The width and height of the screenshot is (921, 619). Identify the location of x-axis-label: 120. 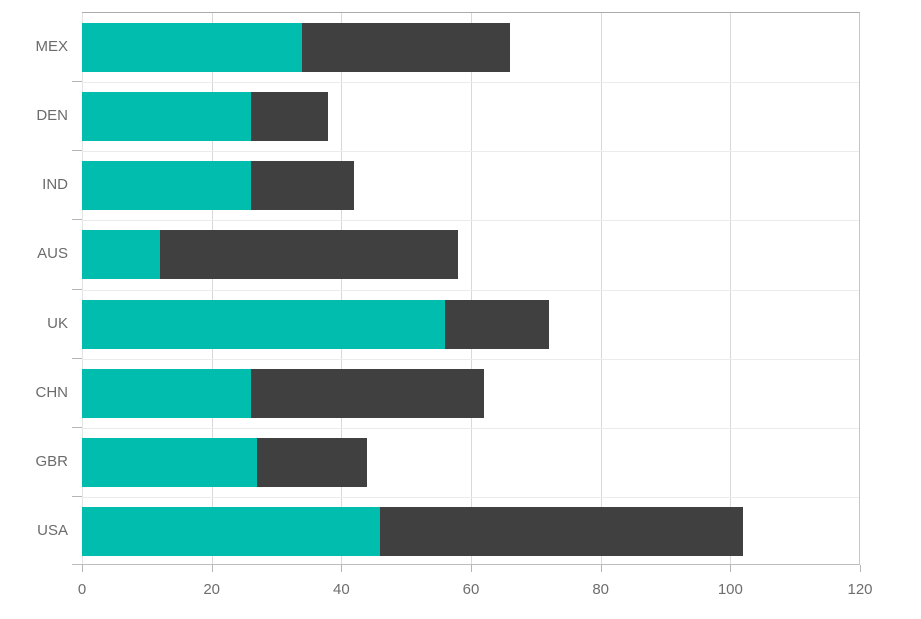
(860, 589).